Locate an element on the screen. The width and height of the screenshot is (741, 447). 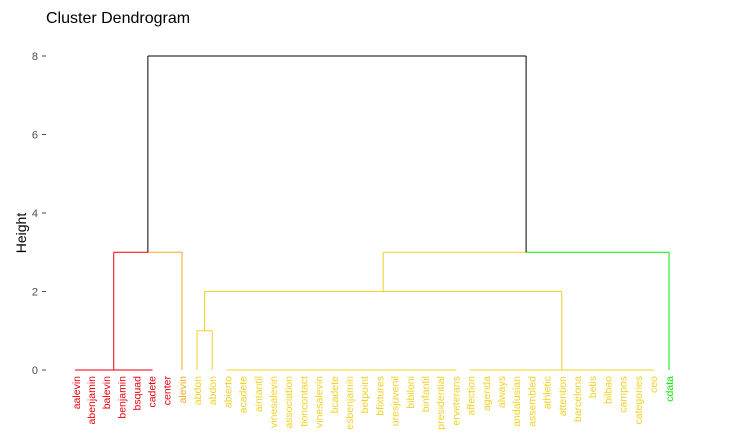
leaf-label: bfixtures is located at coordinates (380, 396).